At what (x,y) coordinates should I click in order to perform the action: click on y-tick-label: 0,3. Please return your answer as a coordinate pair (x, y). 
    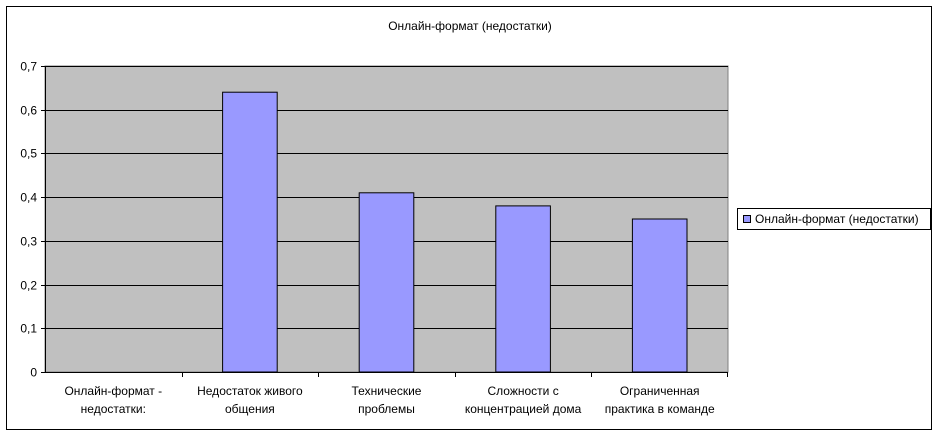
    Looking at the image, I should click on (28, 242).